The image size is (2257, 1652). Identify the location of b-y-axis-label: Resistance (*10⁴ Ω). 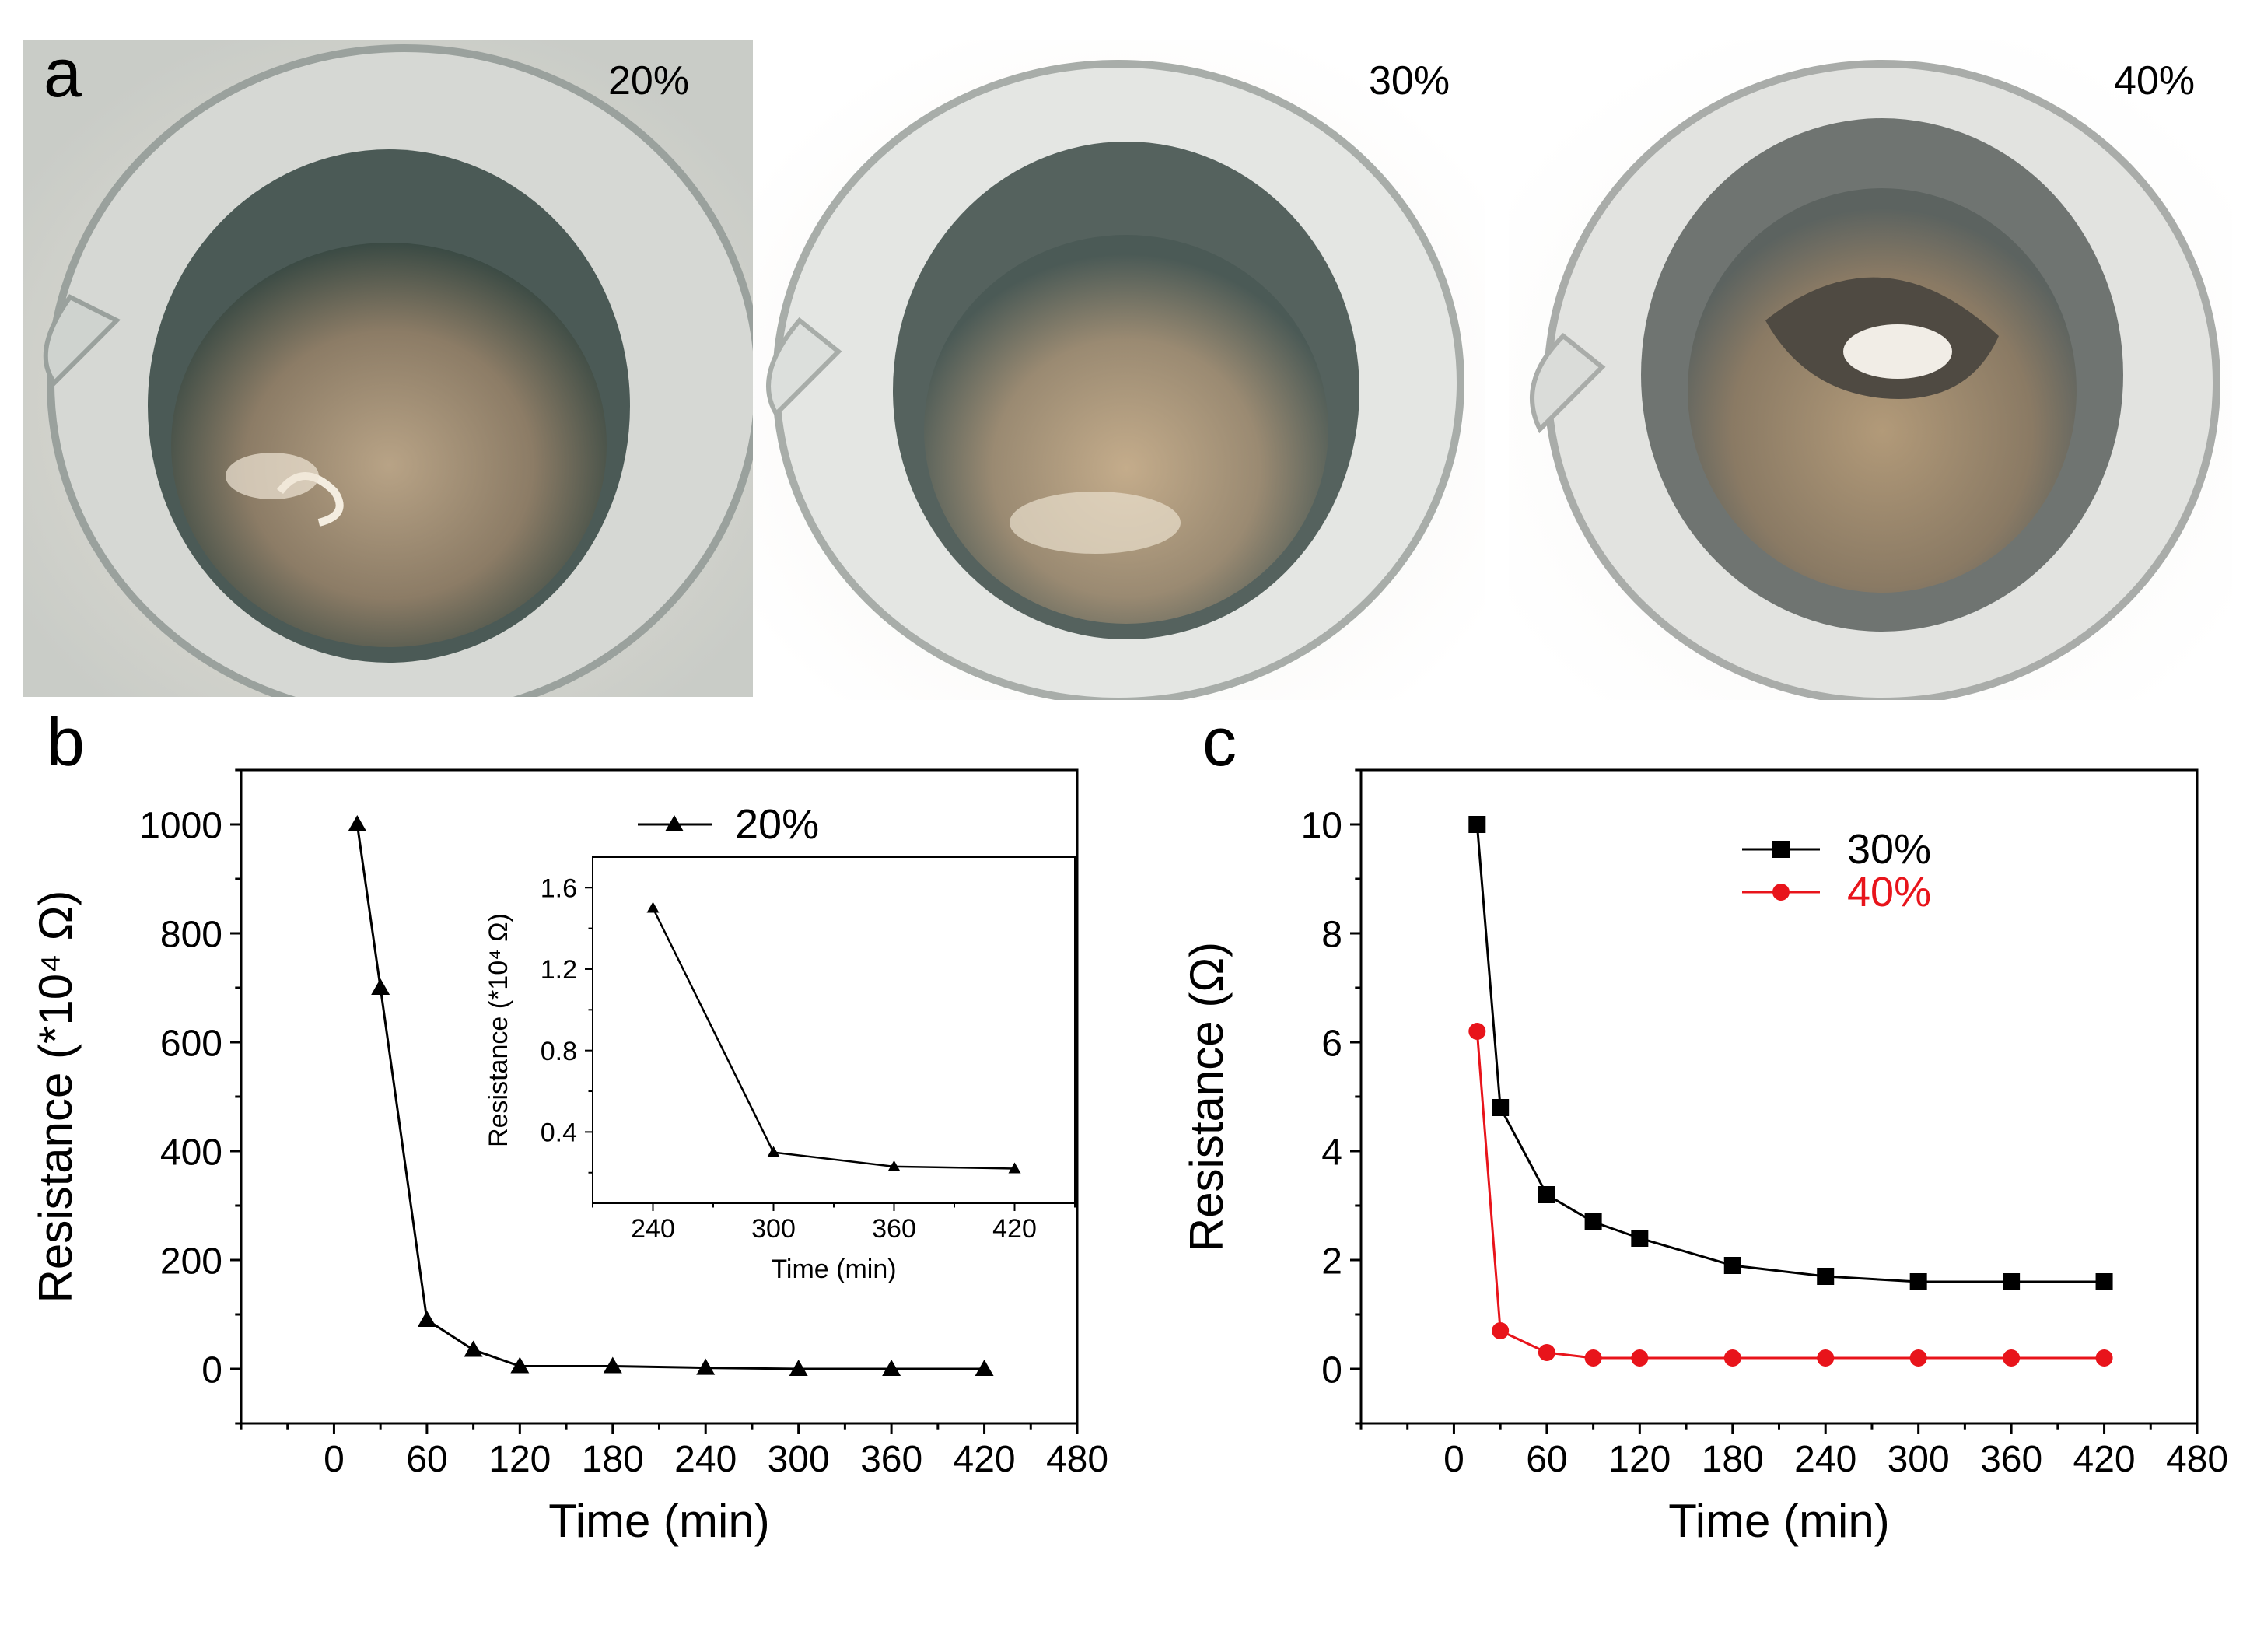
(56, 1097).